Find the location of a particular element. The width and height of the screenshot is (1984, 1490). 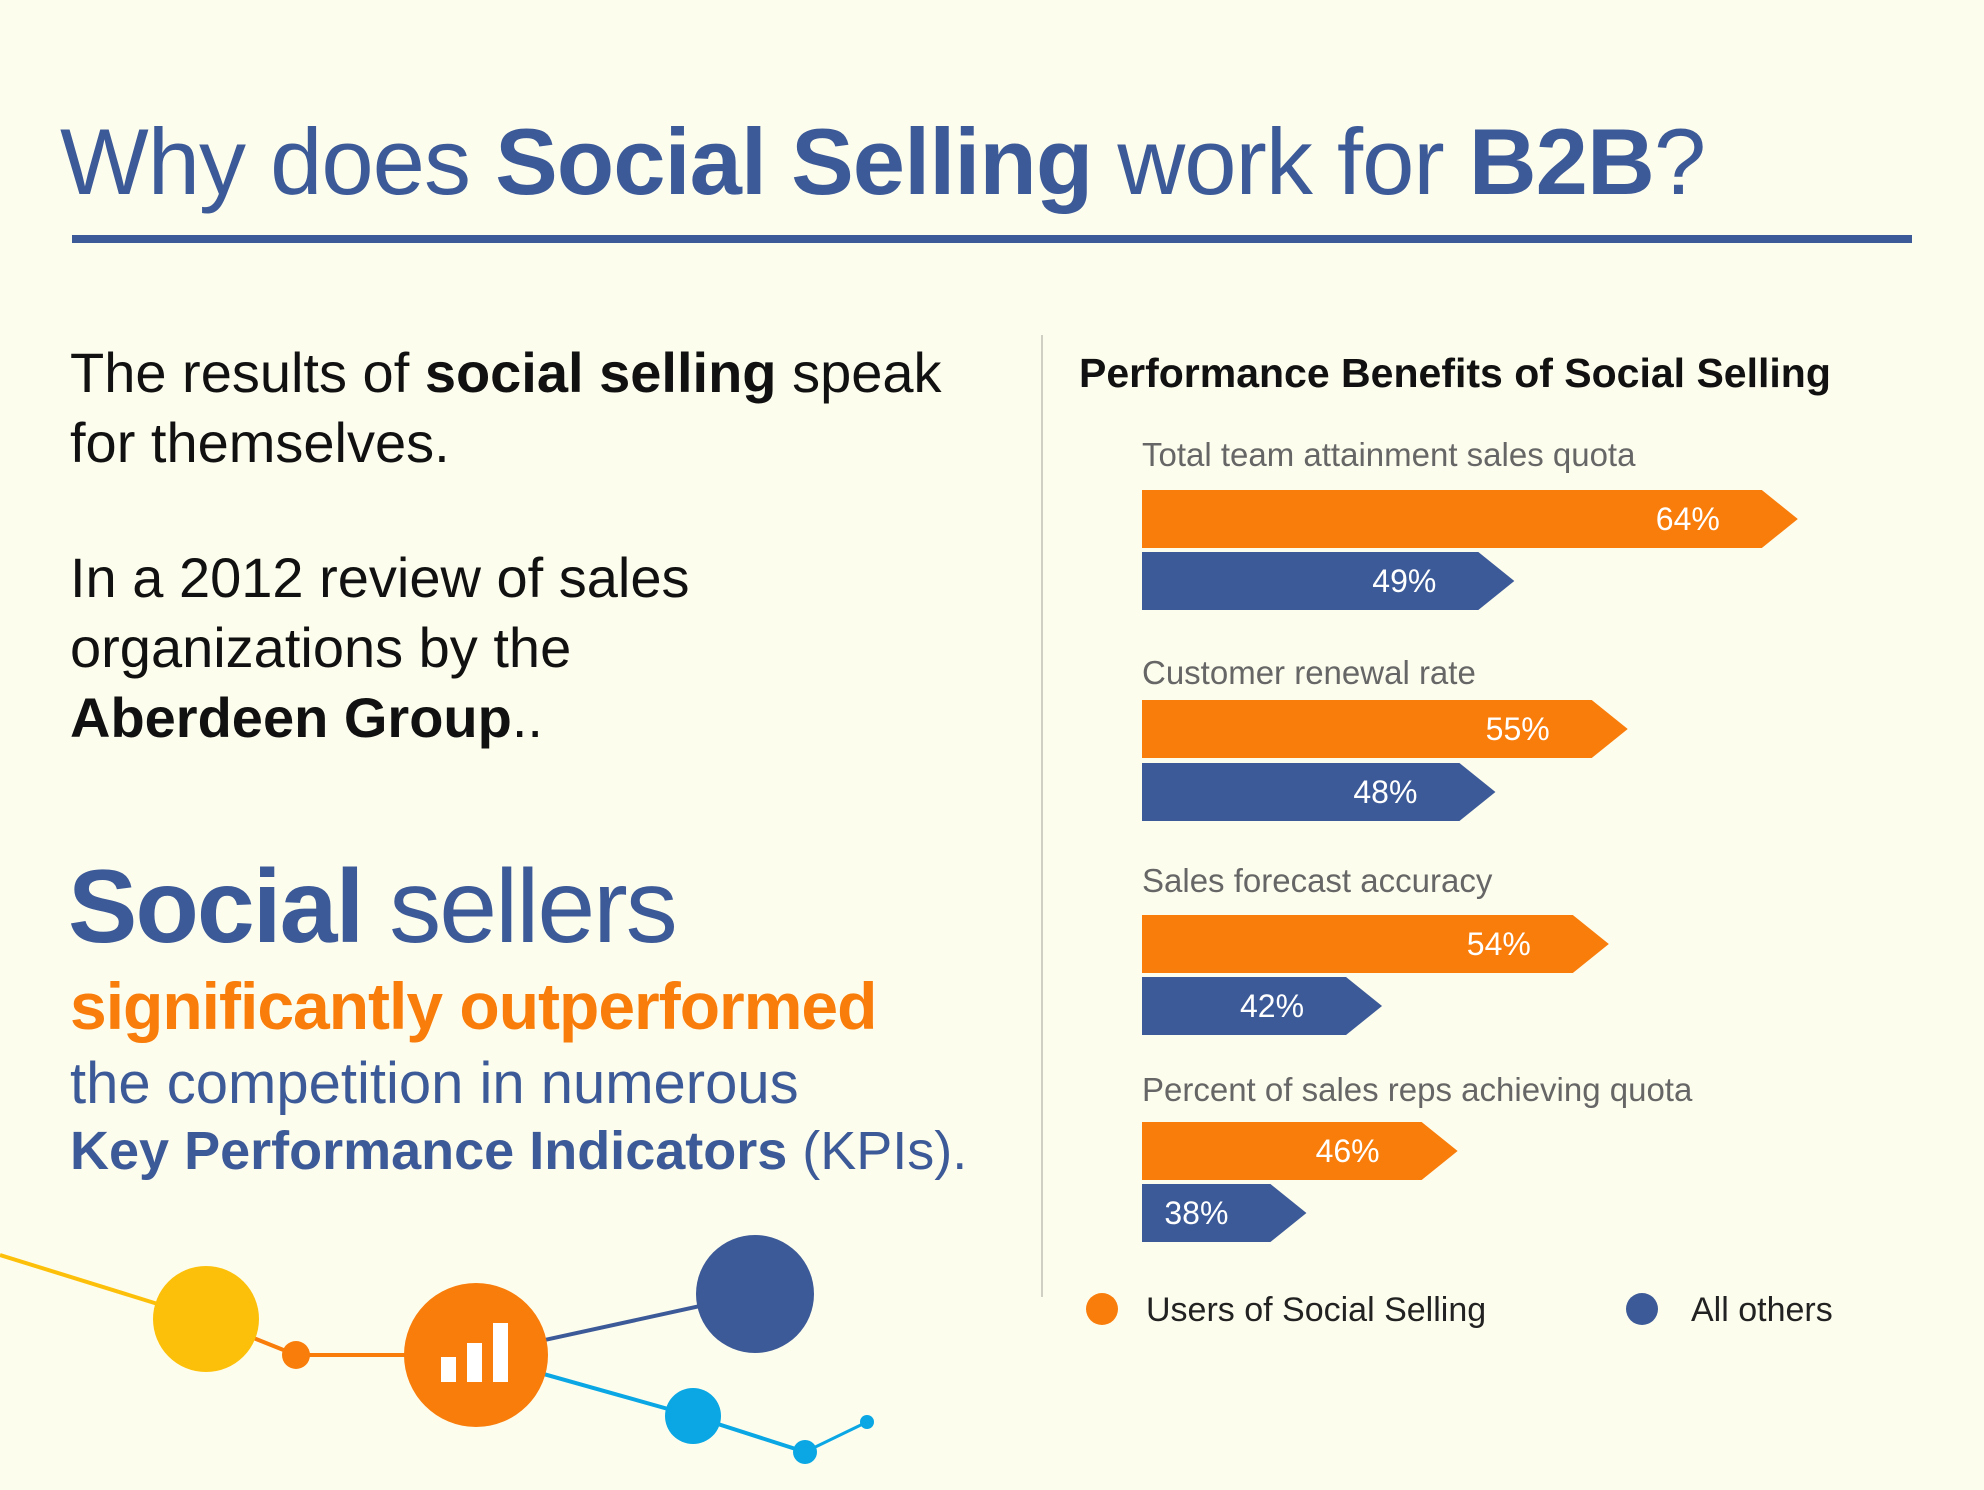

network-decoration is located at coordinates (437, 1349).